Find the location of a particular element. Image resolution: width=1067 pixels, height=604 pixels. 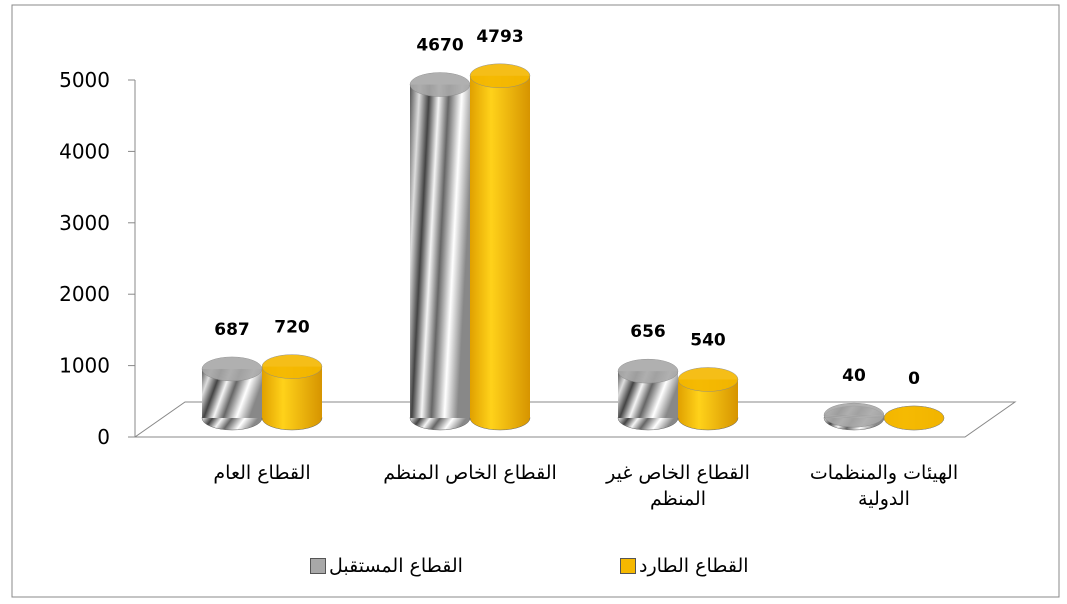

value-label: 720 is located at coordinates (292, 328).